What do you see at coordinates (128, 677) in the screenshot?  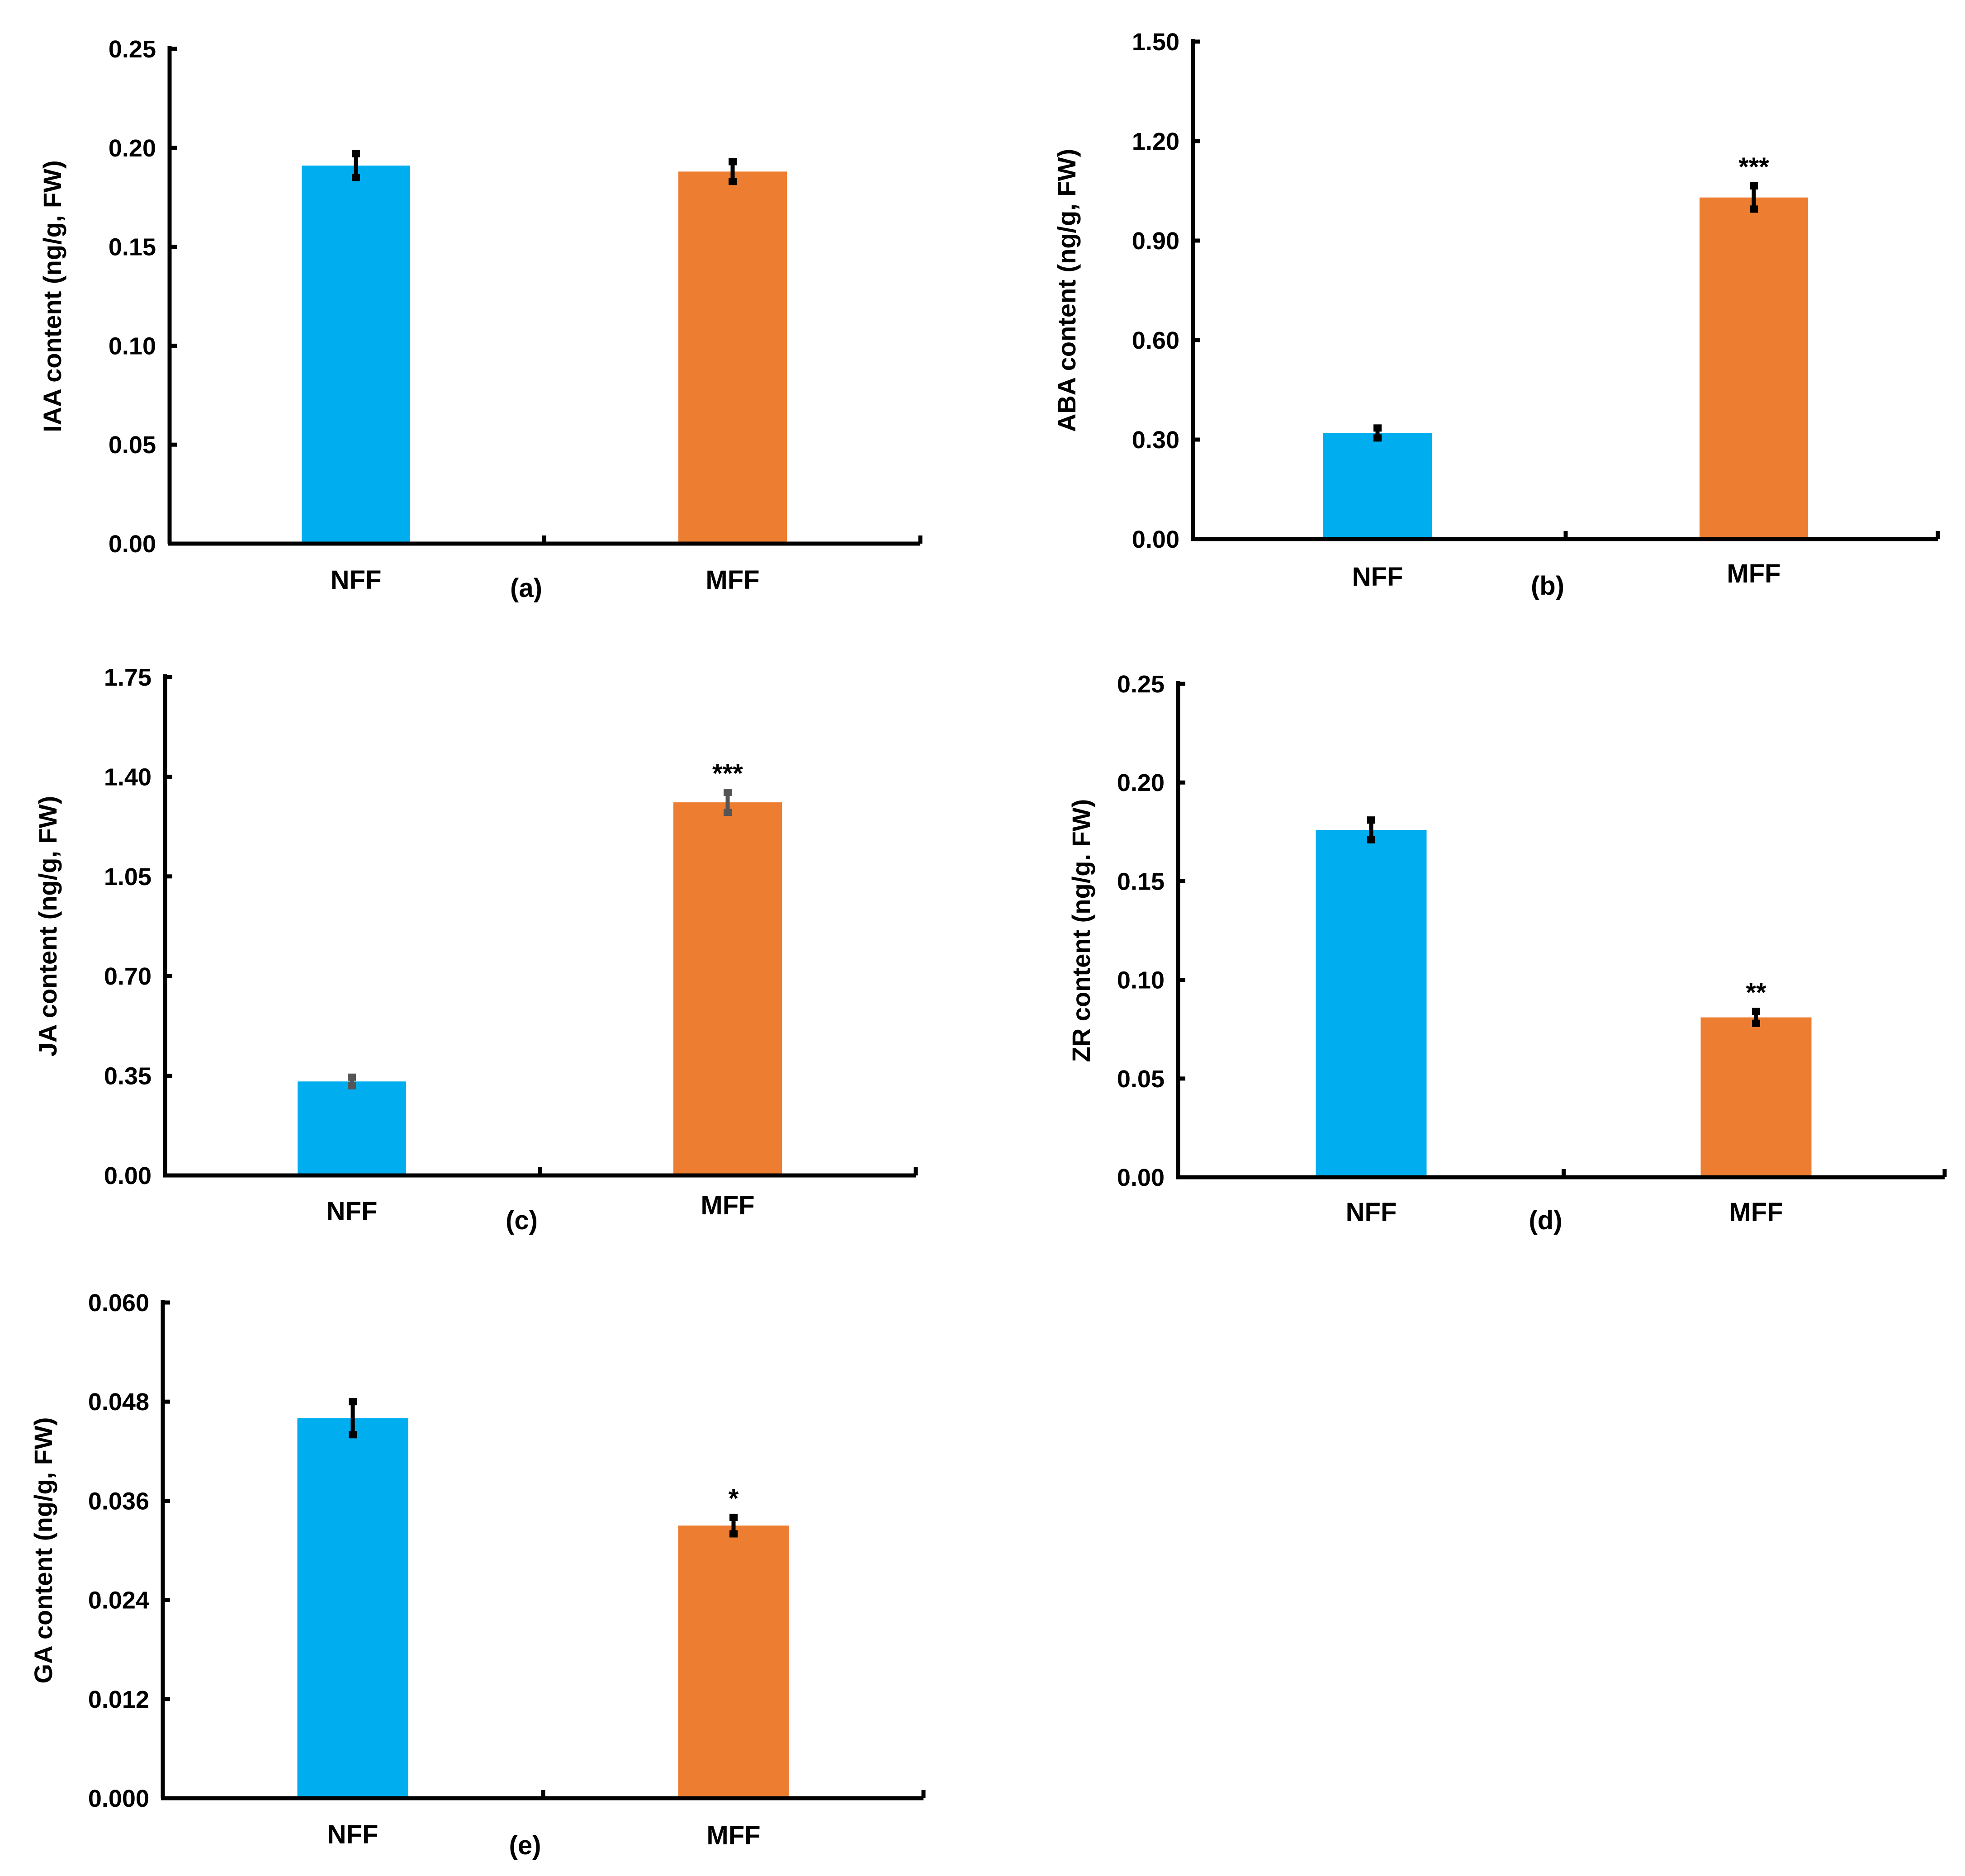 I see `y-tick-label-c: 1.75` at bounding box center [128, 677].